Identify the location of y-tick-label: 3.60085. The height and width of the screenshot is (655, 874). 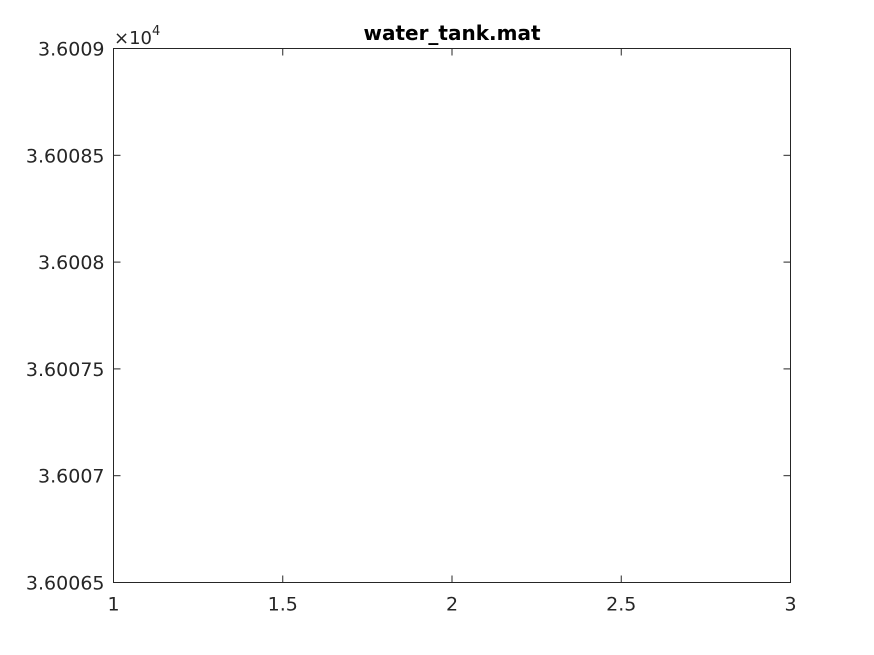
(65, 156).